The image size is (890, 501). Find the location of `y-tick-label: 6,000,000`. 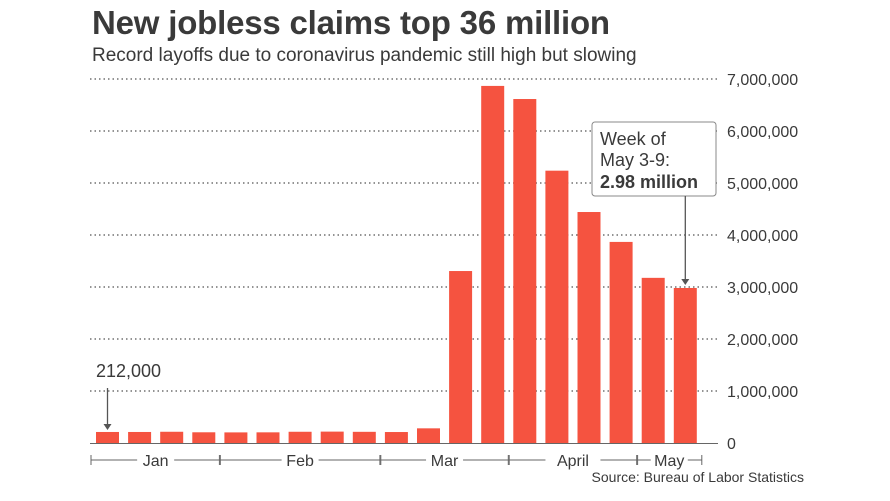

y-tick-label: 6,000,000 is located at coordinates (762, 132).